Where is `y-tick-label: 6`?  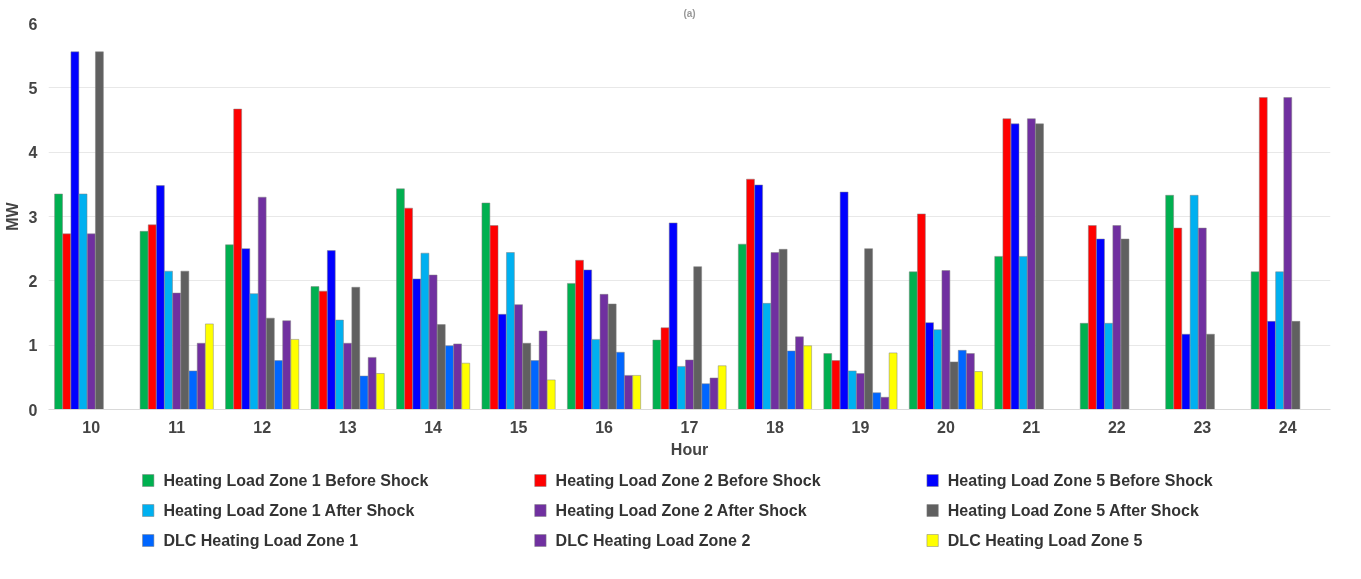
y-tick-label: 6 is located at coordinates (33, 24).